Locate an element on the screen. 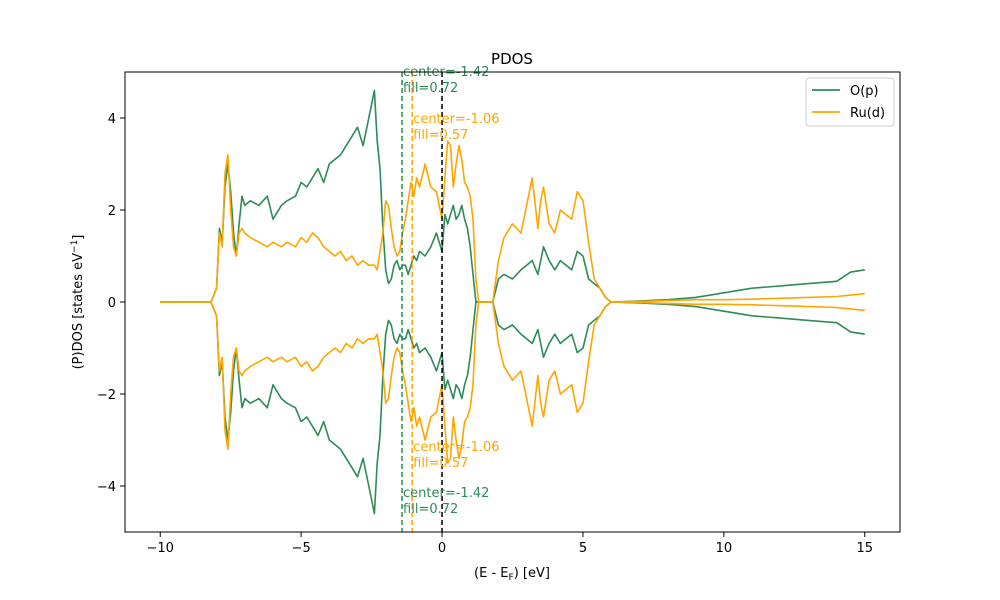 The width and height of the screenshot is (1000, 600). legend: O(p) Ru(d) is located at coordinates (850, 102).